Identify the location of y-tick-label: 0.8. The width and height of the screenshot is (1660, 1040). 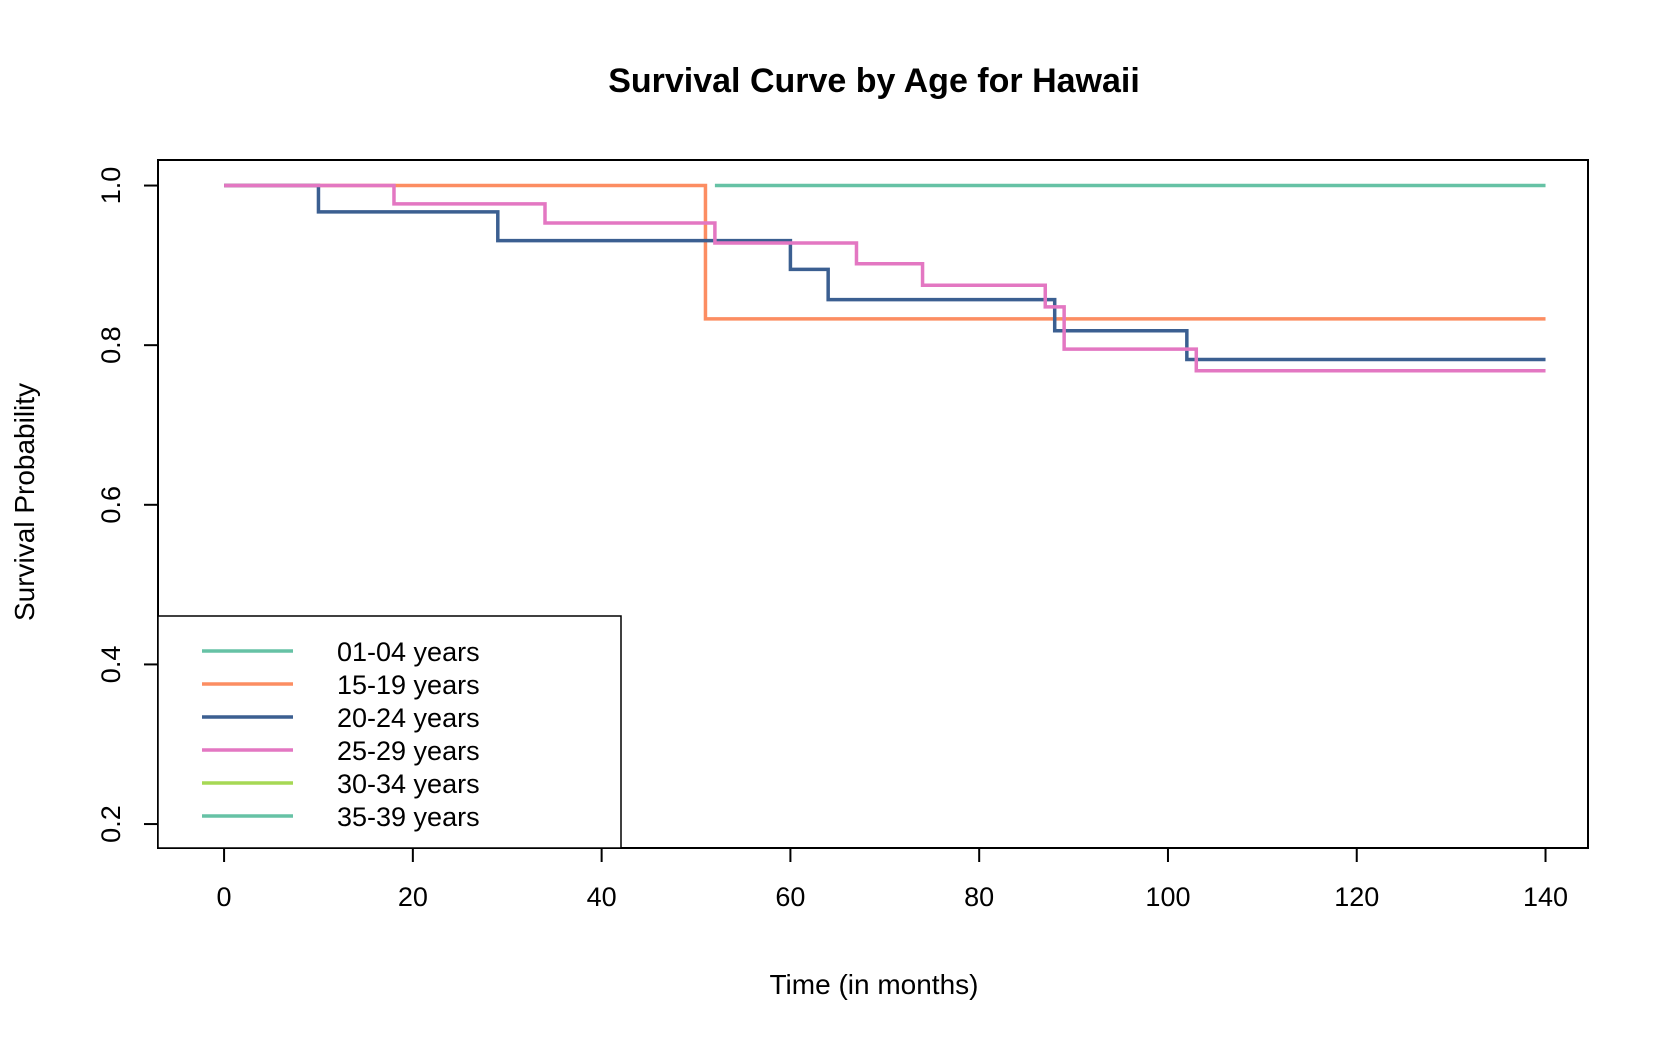
(111, 345).